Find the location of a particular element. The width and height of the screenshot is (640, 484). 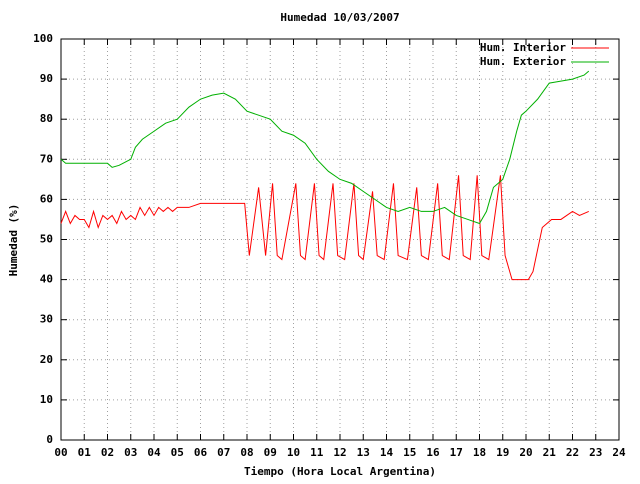

x-tick-label: 10 is located at coordinates (293, 452).